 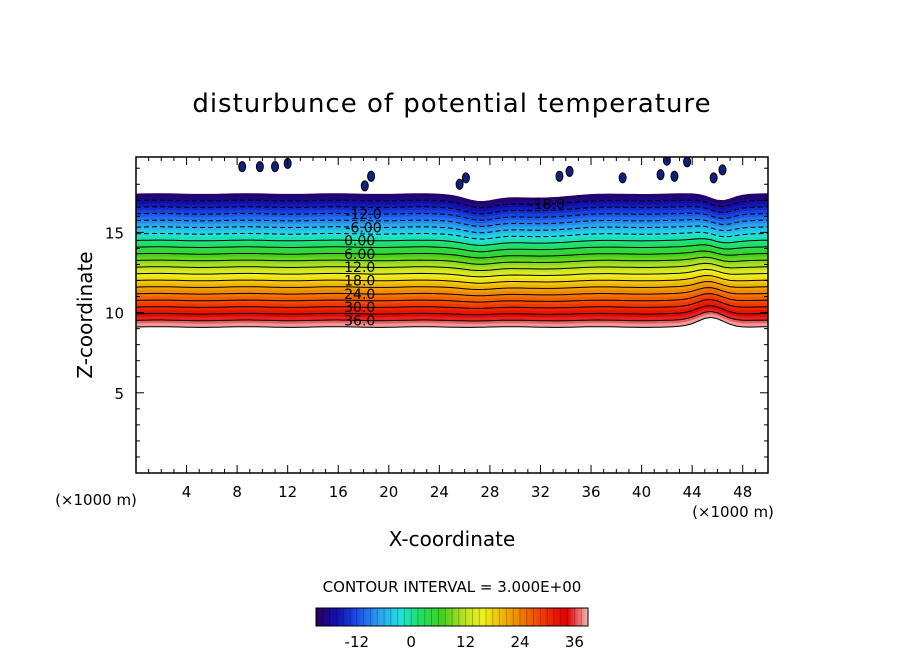 What do you see at coordinates (733, 512) in the screenshot?
I see `x-axis-unit: (×1000 m)` at bounding box center [733, 512].